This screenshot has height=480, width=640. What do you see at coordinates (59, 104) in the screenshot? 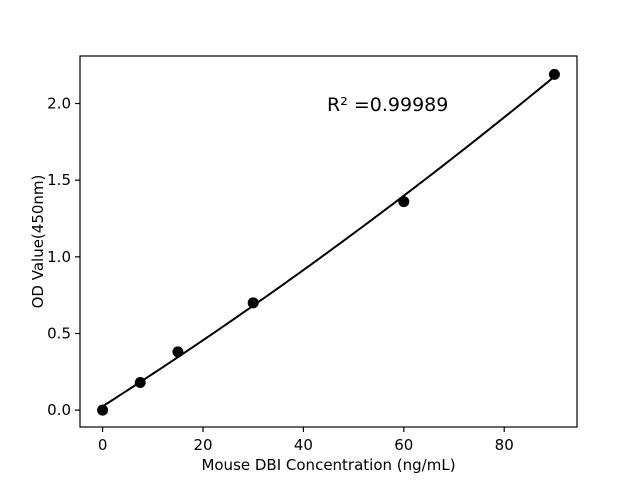
I see `y-tick-label: 2.0` at bounding box center [59, 104].